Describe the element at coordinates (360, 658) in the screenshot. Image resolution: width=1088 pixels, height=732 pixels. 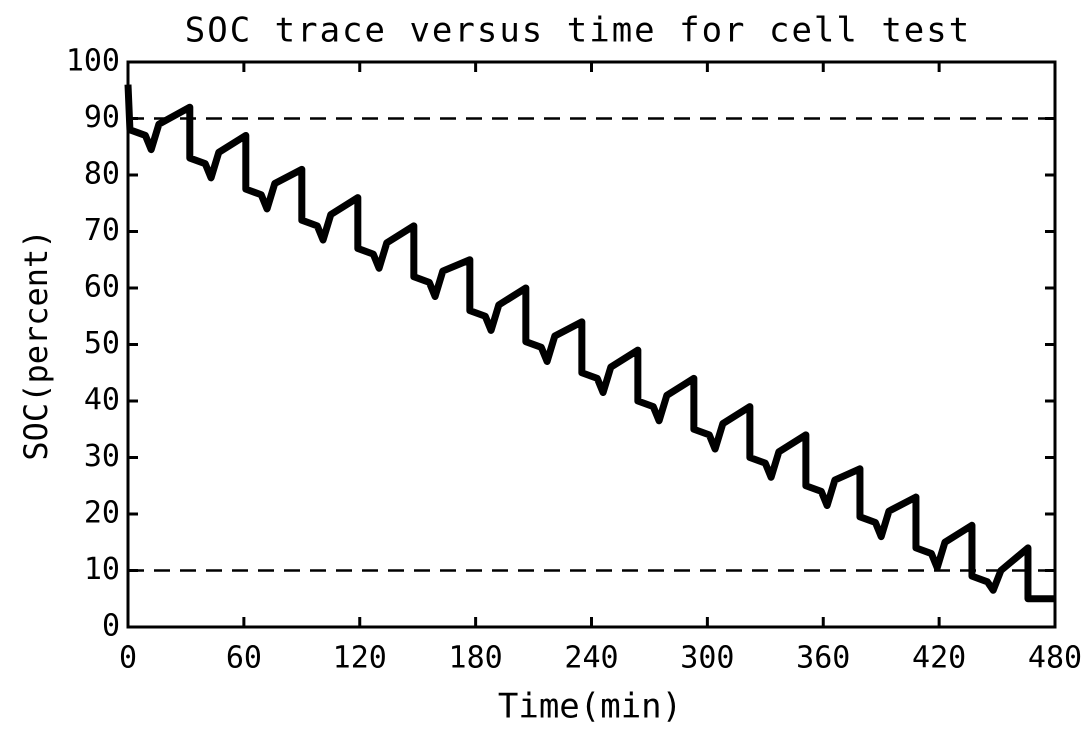
I see `x-tick-label: 120` at that location.